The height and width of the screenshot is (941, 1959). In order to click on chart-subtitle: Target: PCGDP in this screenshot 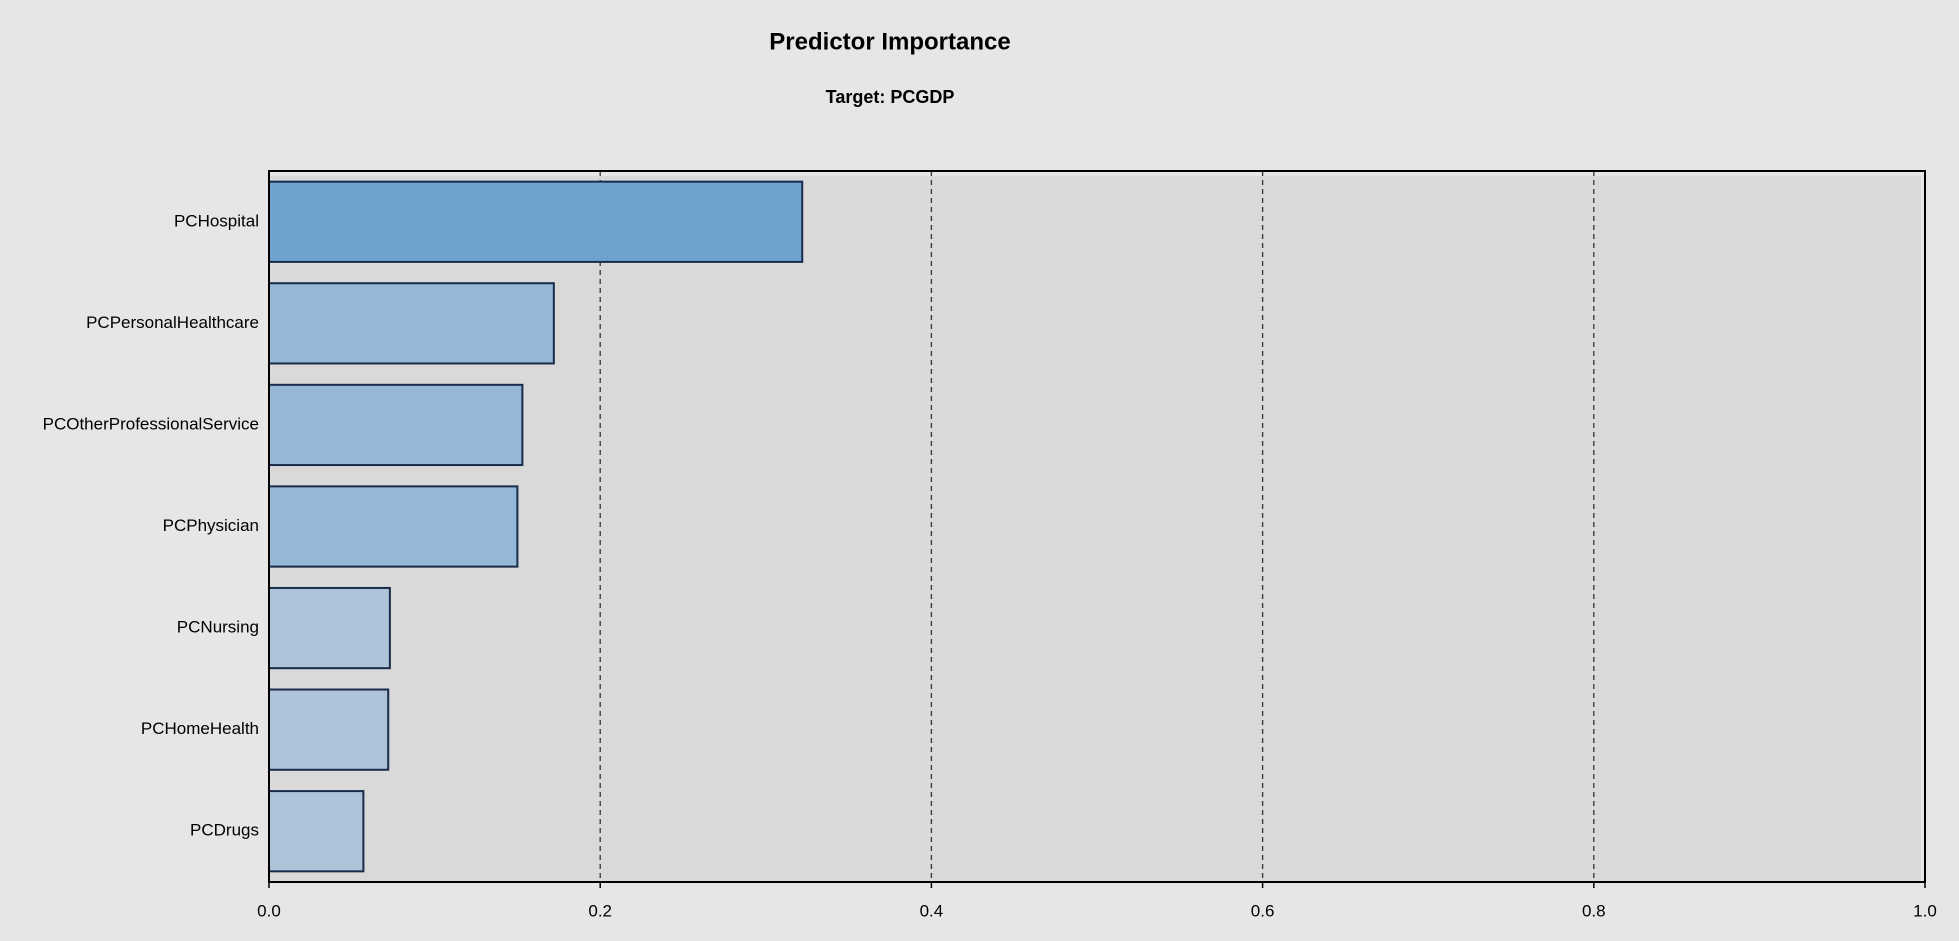, I will do `click(890, 97)`.